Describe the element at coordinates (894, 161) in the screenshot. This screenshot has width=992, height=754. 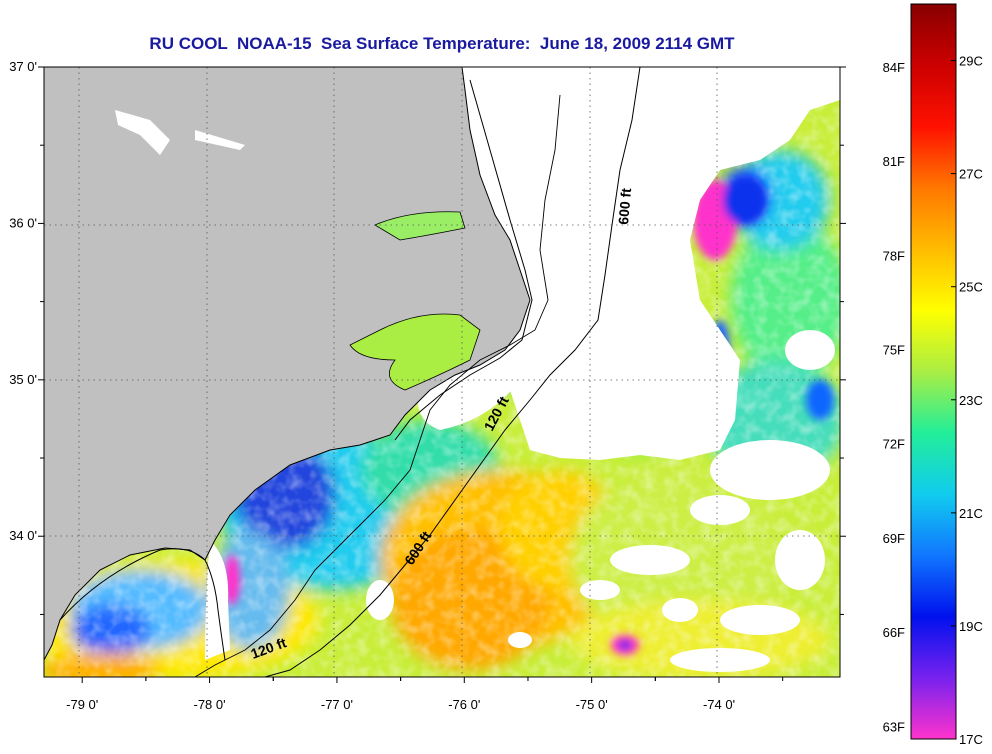
I see `colorbar-fahrenheit-label: 81F` at that location.